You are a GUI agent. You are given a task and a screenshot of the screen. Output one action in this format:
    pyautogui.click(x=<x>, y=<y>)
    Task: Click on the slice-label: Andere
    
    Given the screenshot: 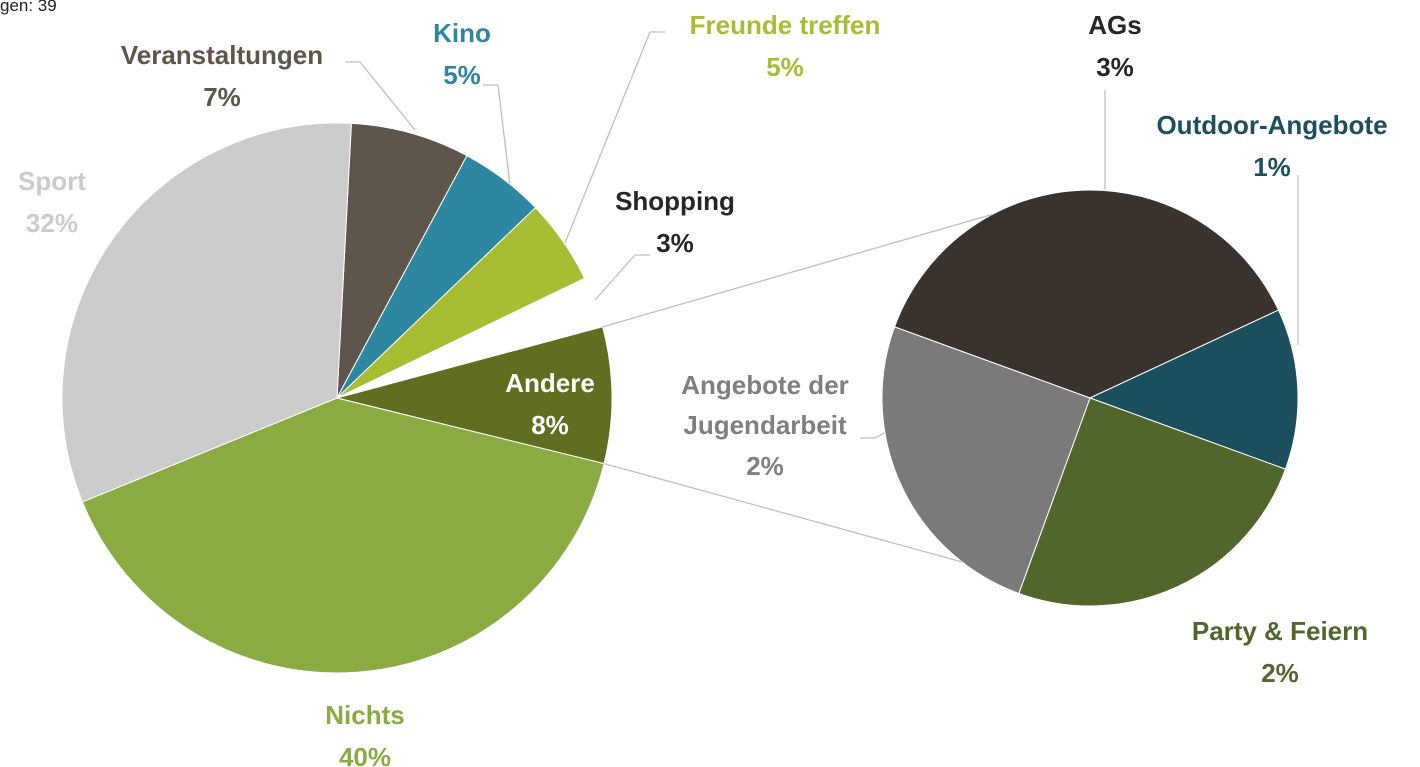 What is the action you would take?
    pyautogui.click(x=550, y=383)
    